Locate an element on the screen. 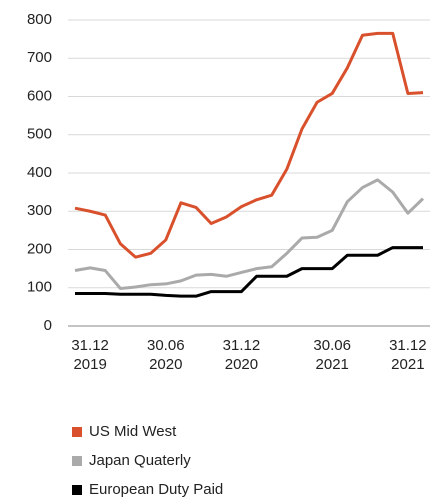  line-series is located at coordinates (249, 272).